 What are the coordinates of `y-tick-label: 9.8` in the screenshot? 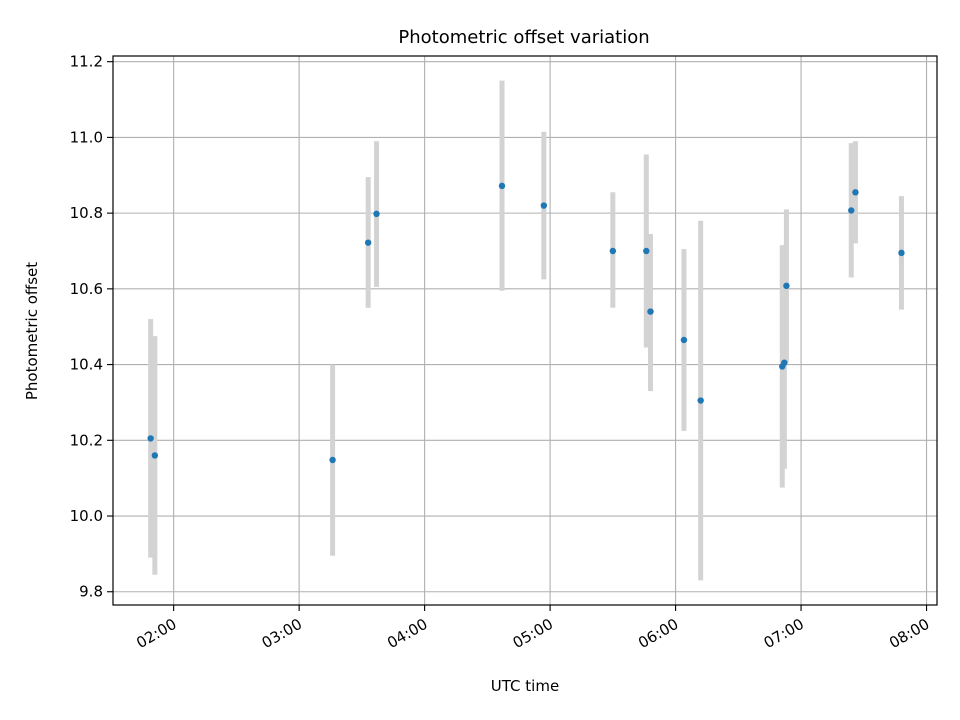 It's located at (91, 592).